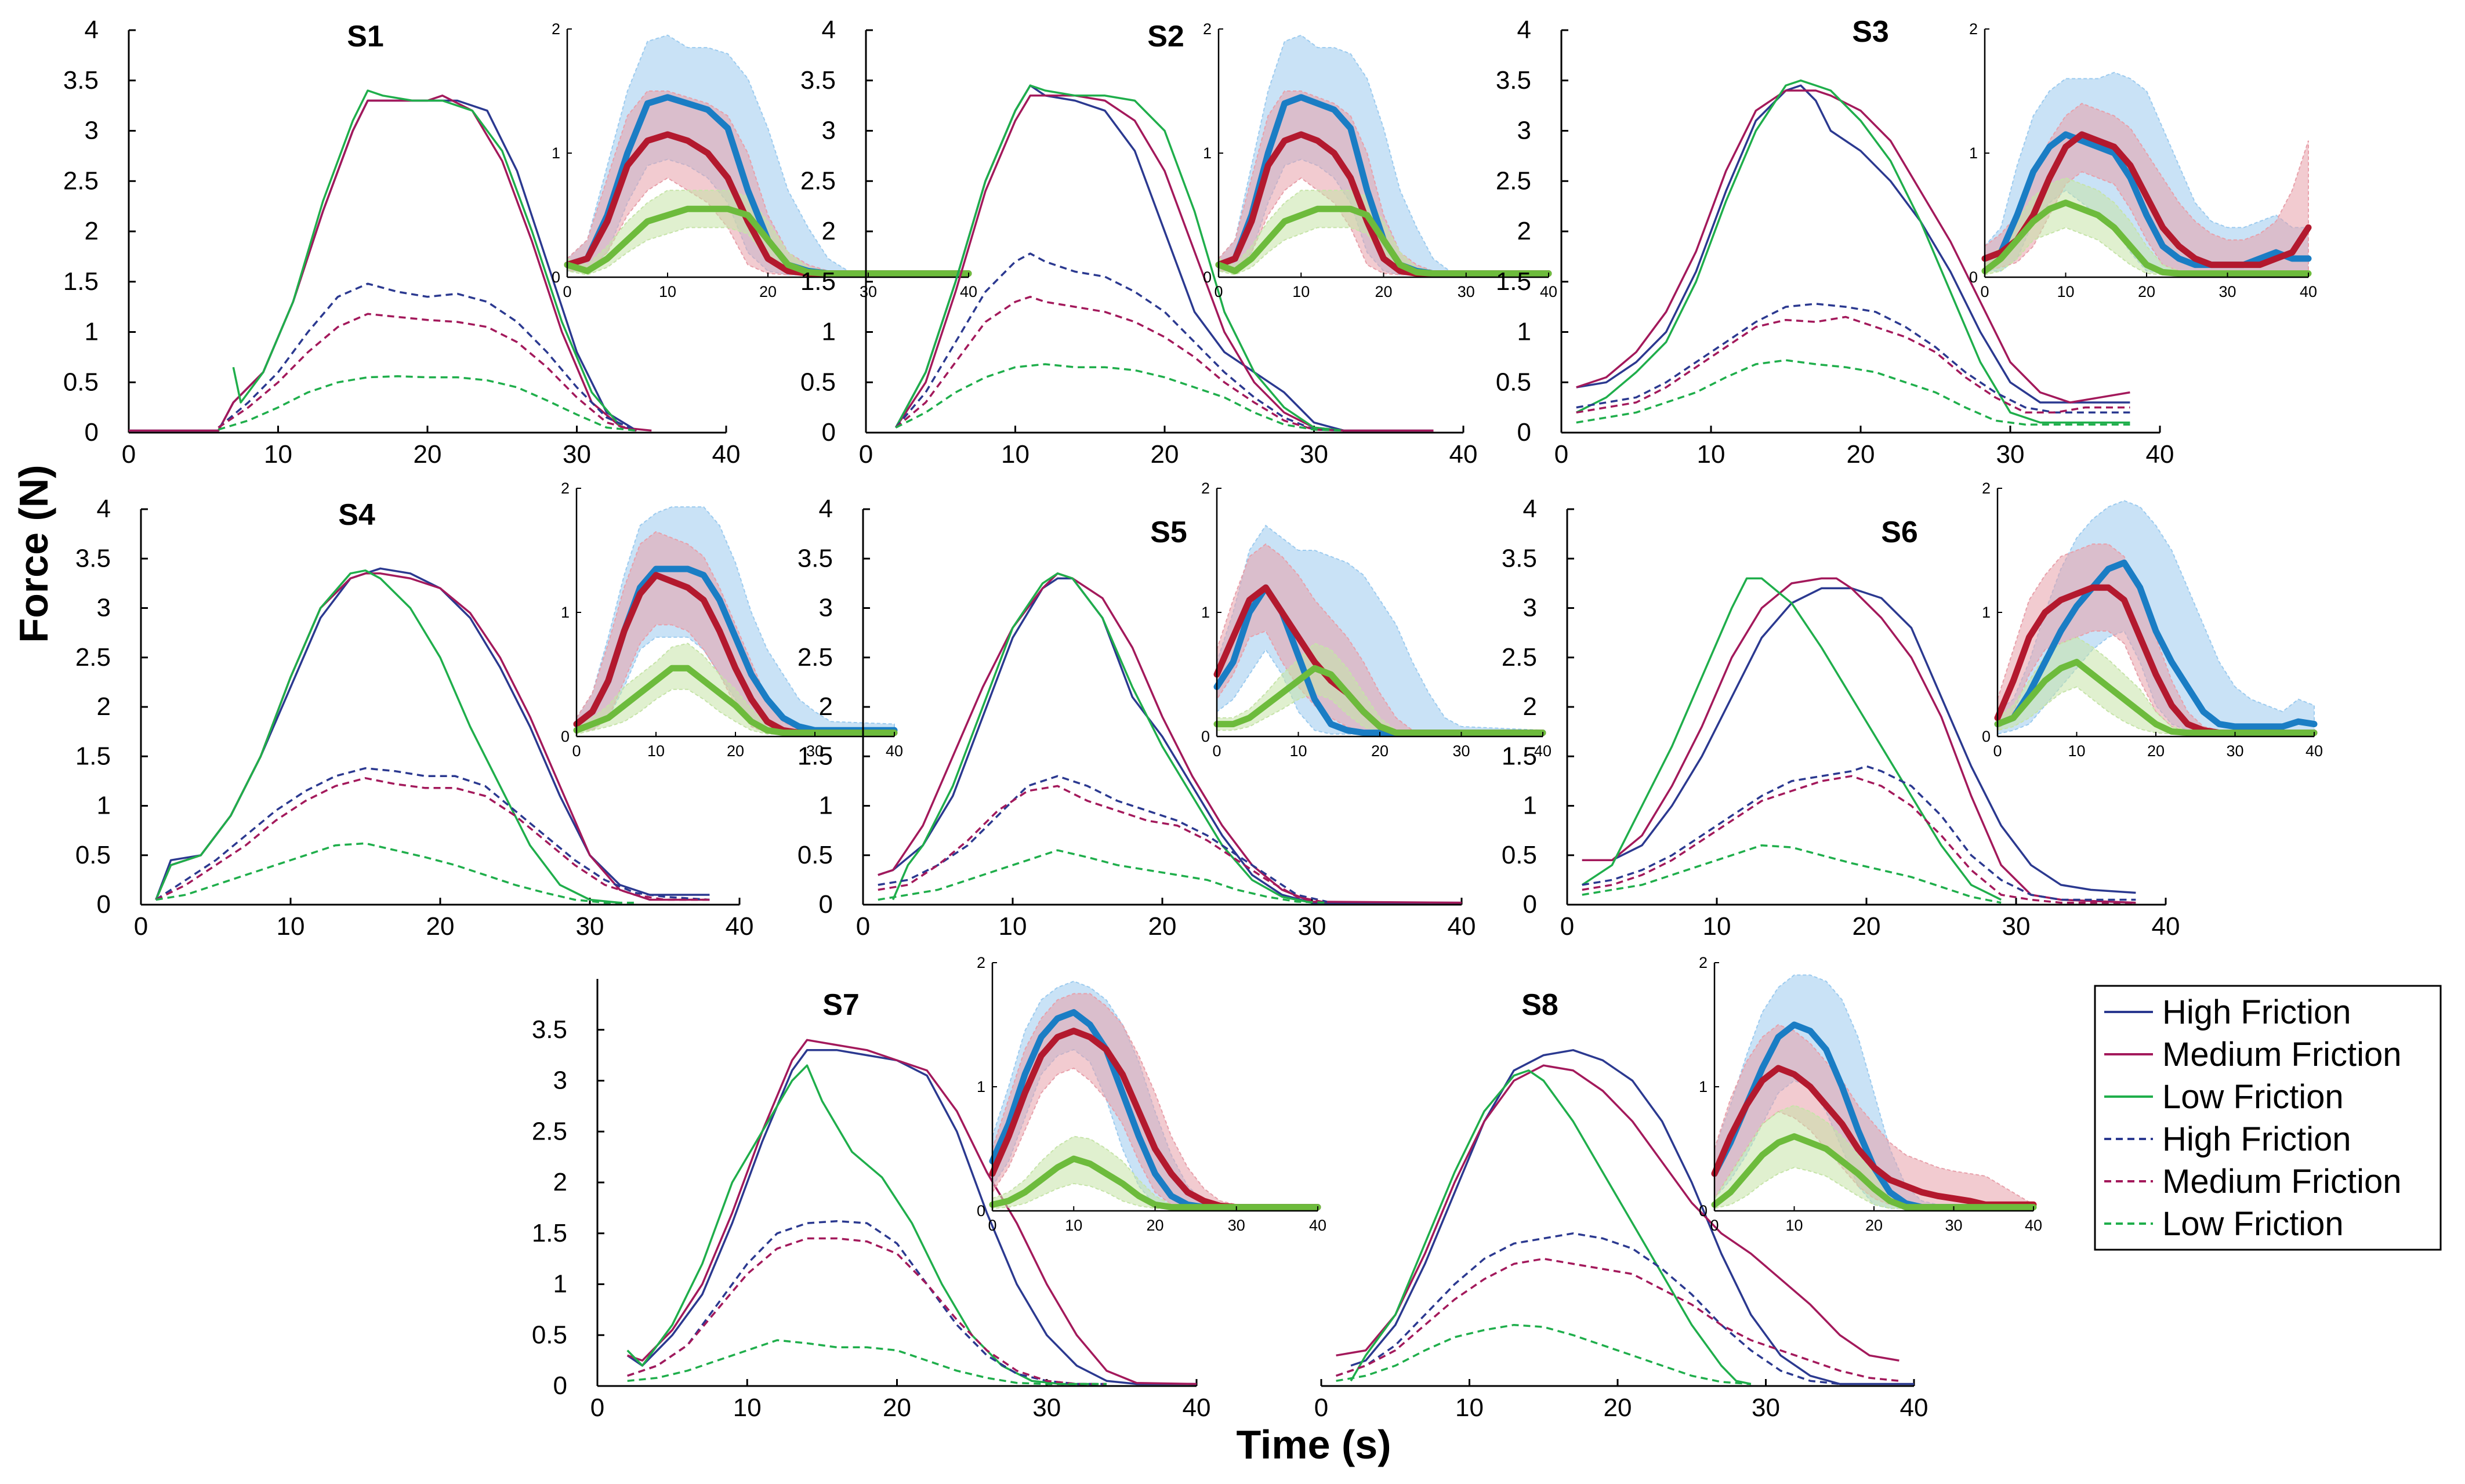 The width and height of the screenshot is (2465, 1484). I want to click on y-axis-label: Force (N), so click(33, 554).